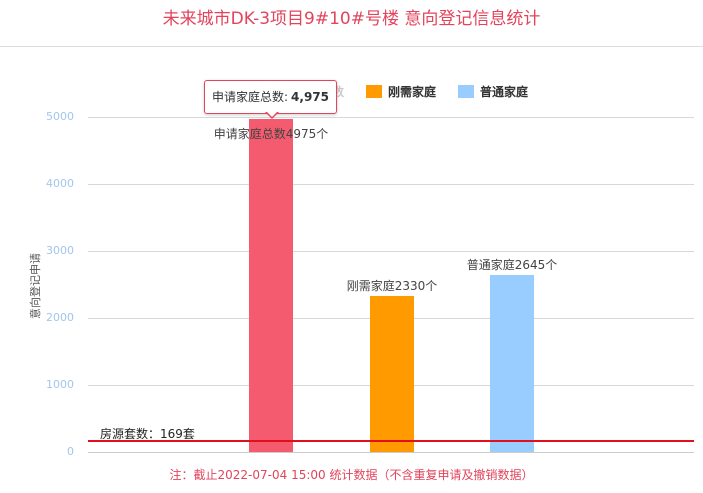 This screenshot has height=493, width=703. I want to click on ytick-label: 0, so click(70, 451).